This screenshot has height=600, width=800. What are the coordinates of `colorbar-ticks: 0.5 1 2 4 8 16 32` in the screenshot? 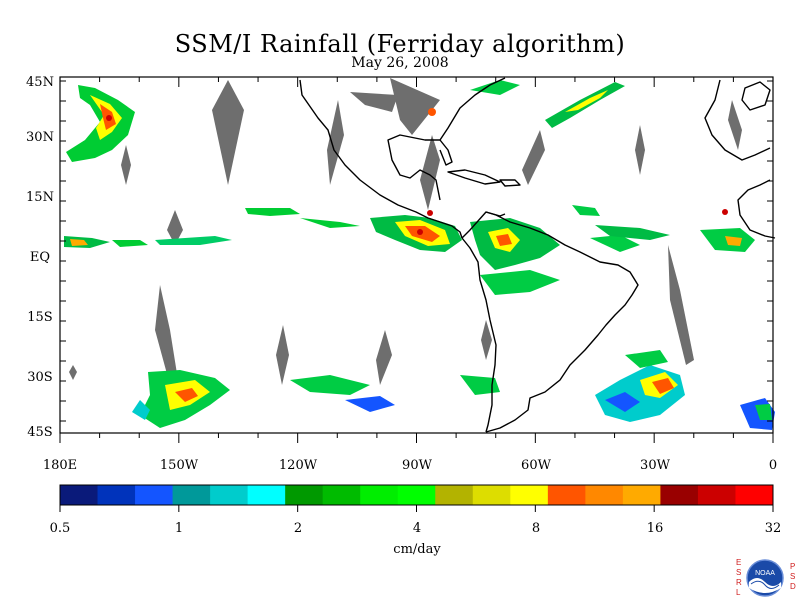 It's located at (416, 528).